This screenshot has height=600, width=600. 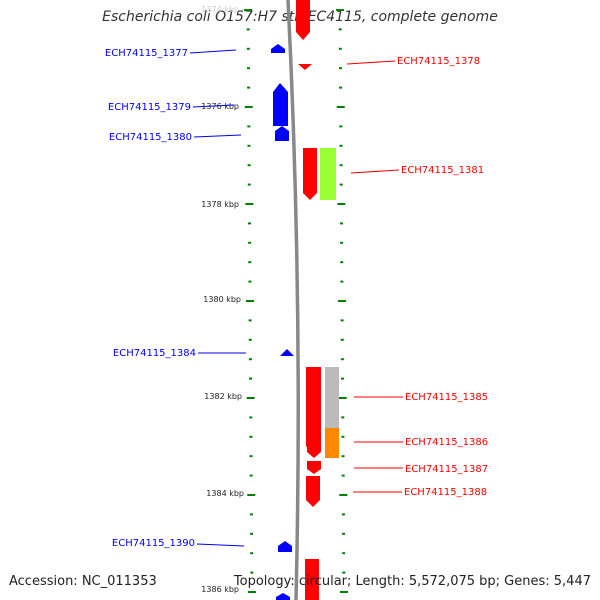 I want to click on forward-strand-genes, so click(x=317, y=300).